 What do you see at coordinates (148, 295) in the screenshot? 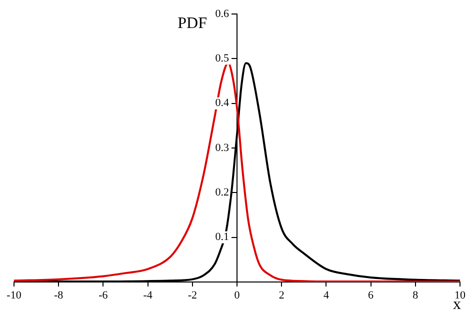
I see `x-tick-label: -4` at bounding box center [148, 295].